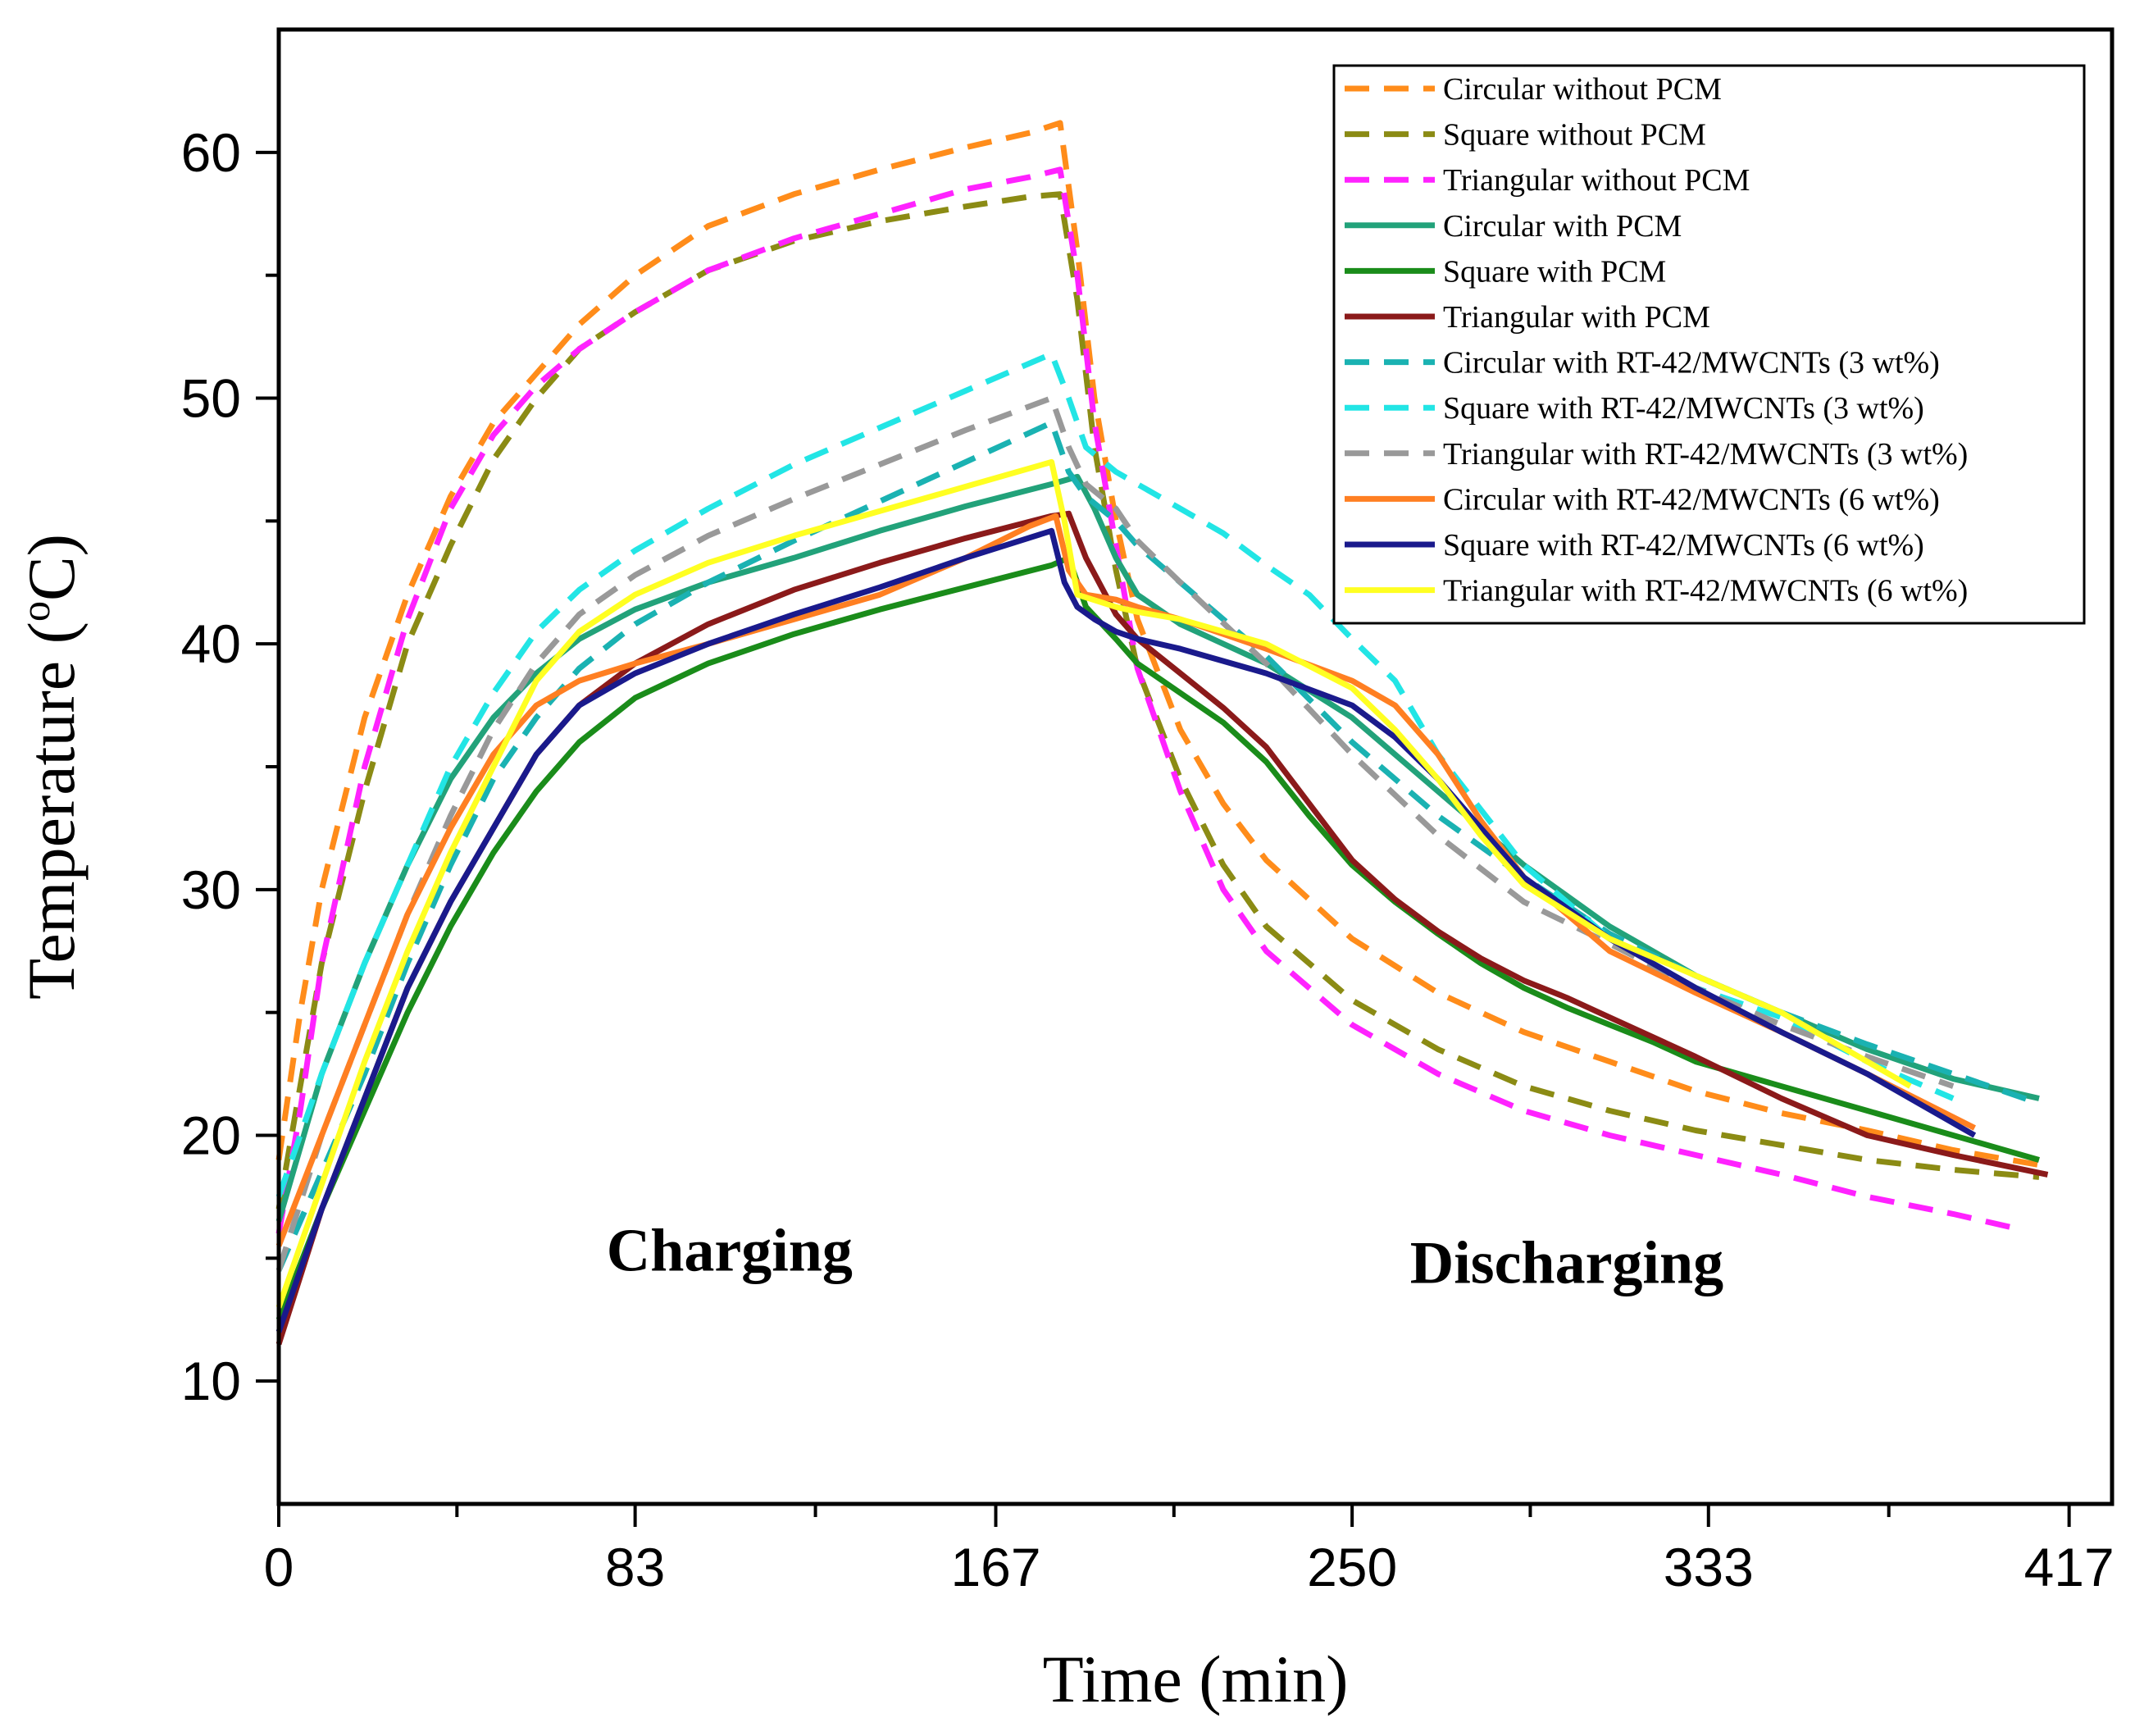 The height and width of the screenshot is (1736, 2135). Describe the element at coordinates (35, 611) in the screenshot. I see `y-axis-title-degree: o` at that location.